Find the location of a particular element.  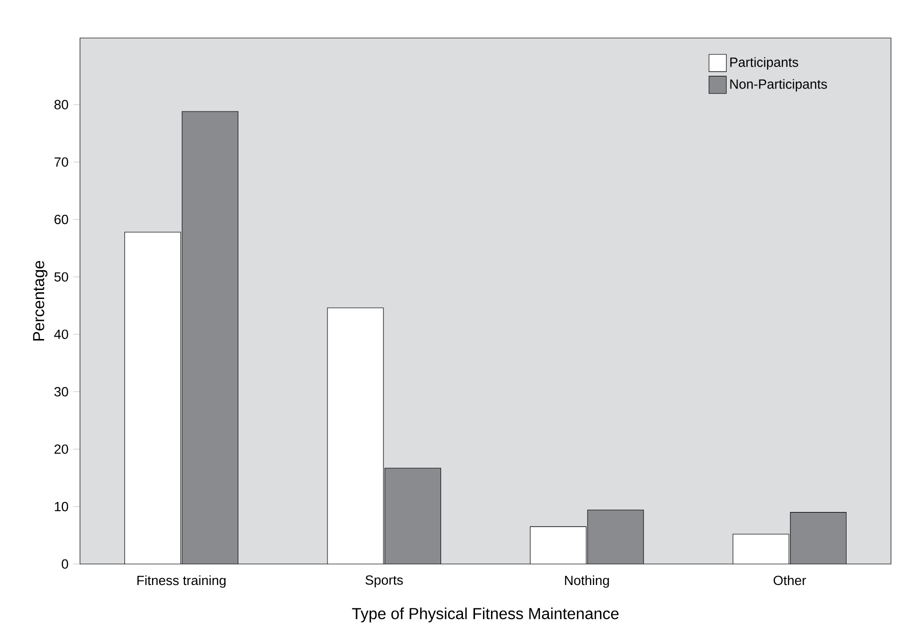

x-tick-label: Fitness training is located at coordinates (181, 581).